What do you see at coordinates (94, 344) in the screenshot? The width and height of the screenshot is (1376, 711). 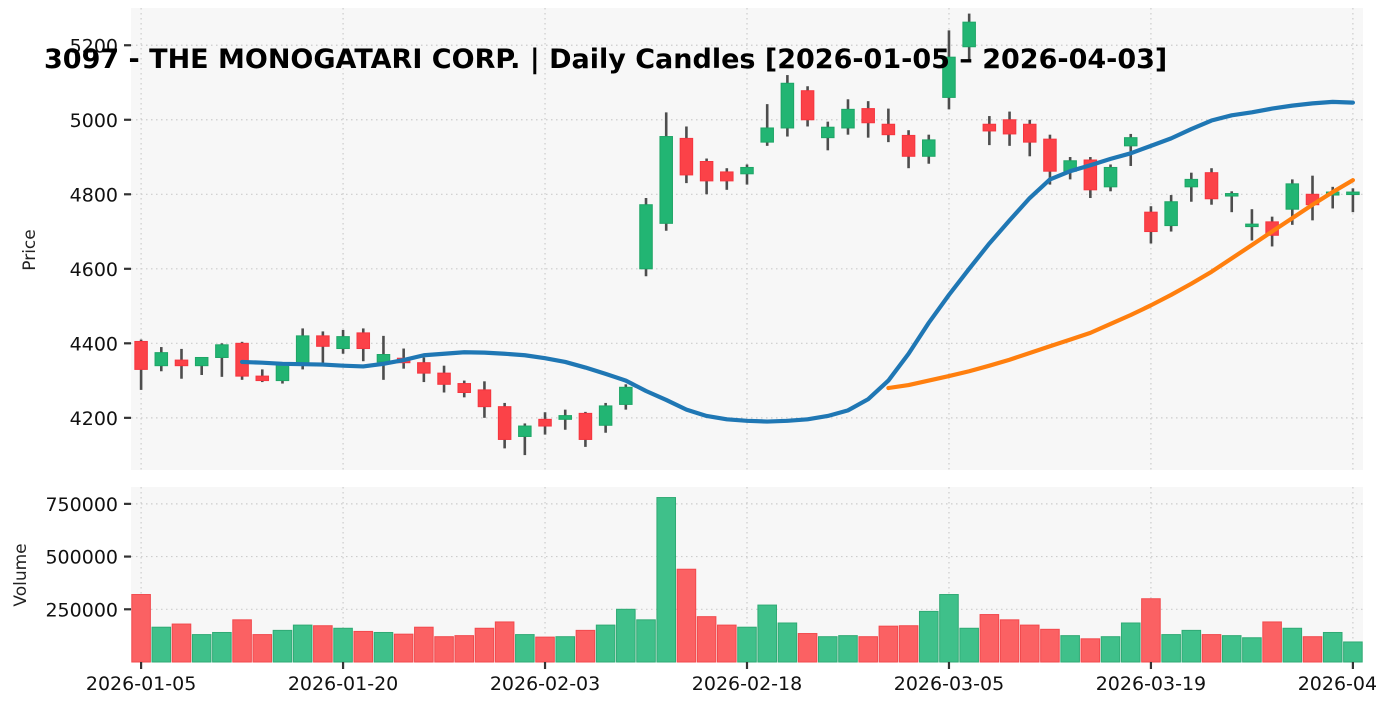 I see `price-tick-label: 4400` at bounding box center [94, 344].